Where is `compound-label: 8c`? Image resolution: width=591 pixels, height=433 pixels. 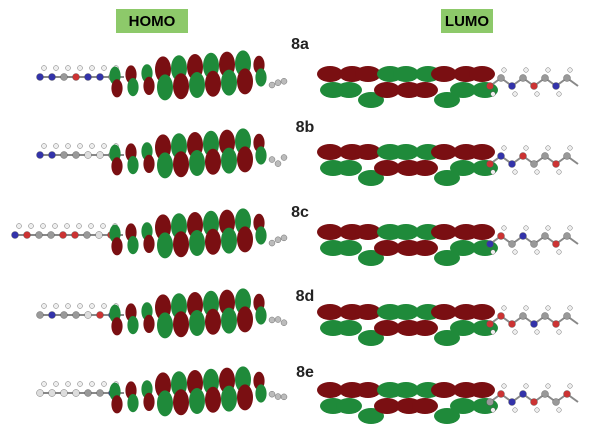 compound-label: 8c is located at coordinates (300, 212).